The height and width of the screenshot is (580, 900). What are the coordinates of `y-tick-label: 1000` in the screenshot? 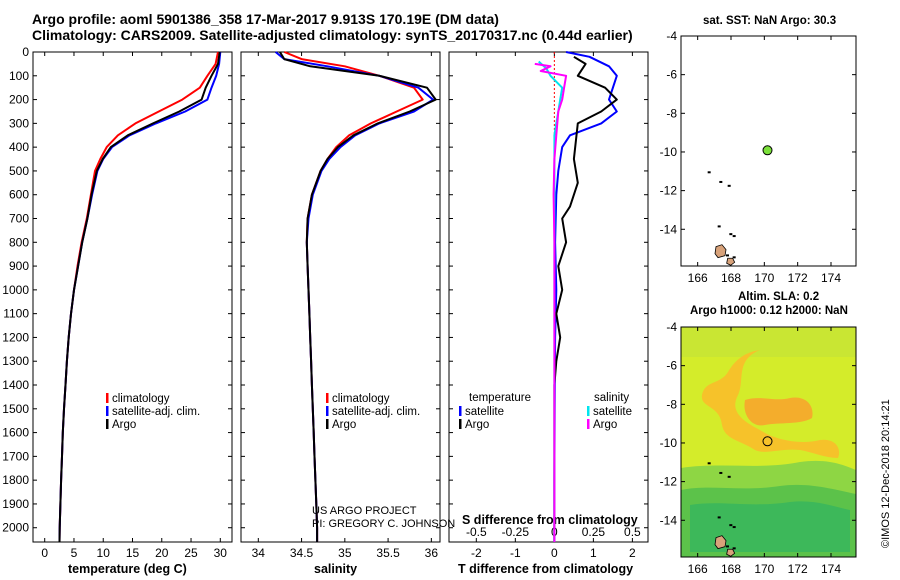 It's located at (15, 290).